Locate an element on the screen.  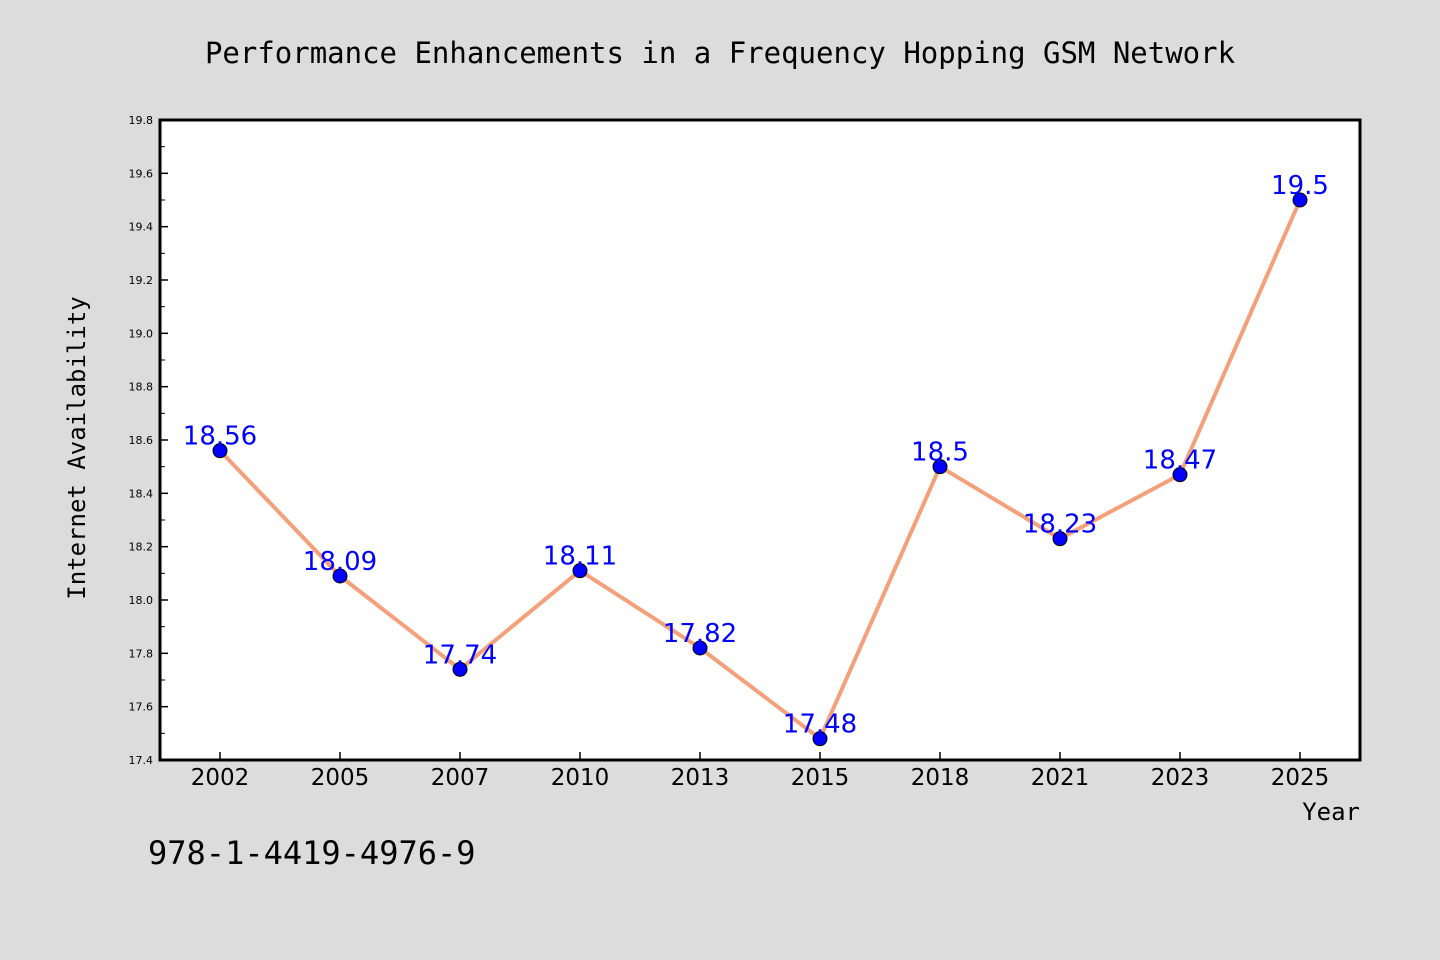
data-label: 17.82 is located at coordinates (700, 634).